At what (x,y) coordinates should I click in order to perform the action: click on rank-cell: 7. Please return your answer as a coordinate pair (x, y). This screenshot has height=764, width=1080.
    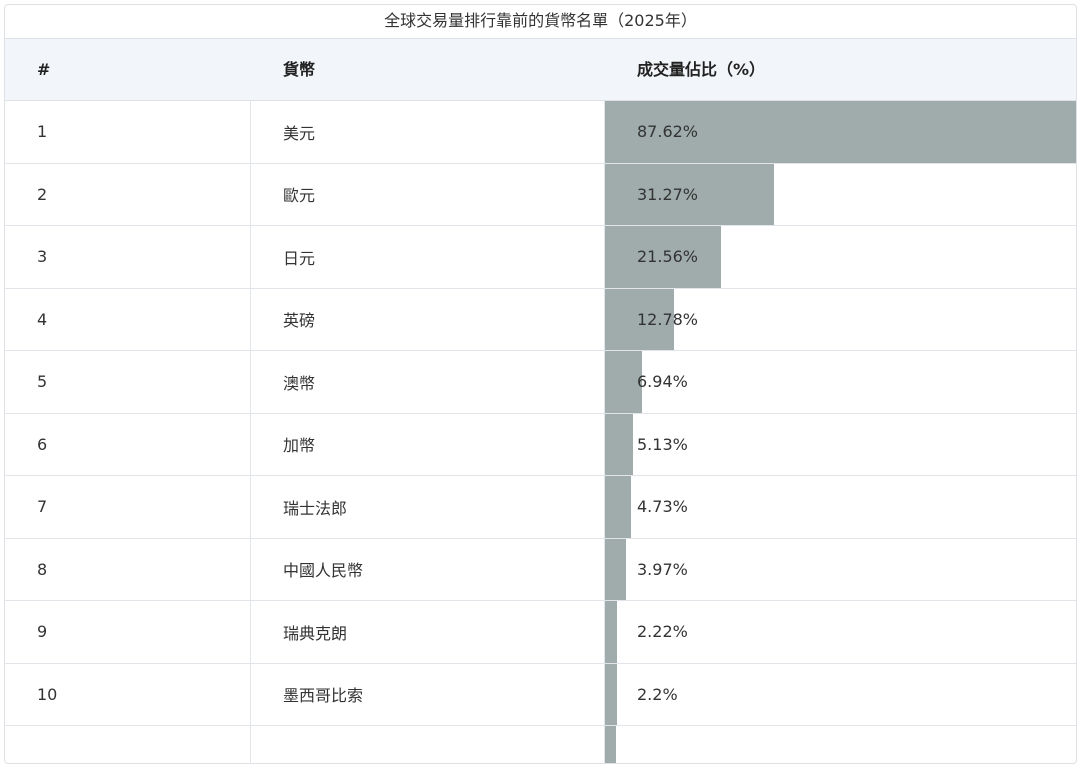
    Looking at the image, I should click on (128, 507).